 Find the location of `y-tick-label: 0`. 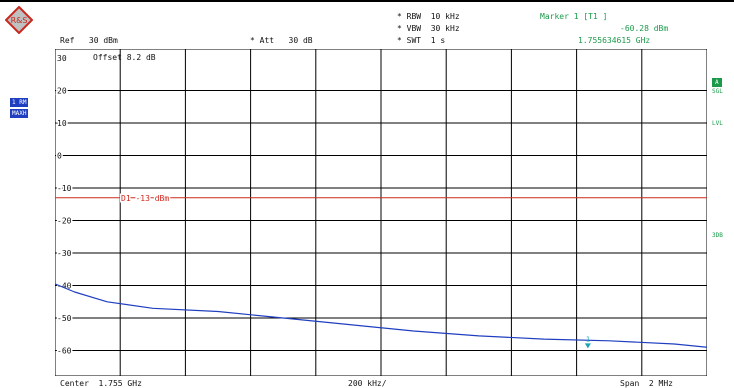

y-tick-label: 0 is located at coordinates (59, 156).